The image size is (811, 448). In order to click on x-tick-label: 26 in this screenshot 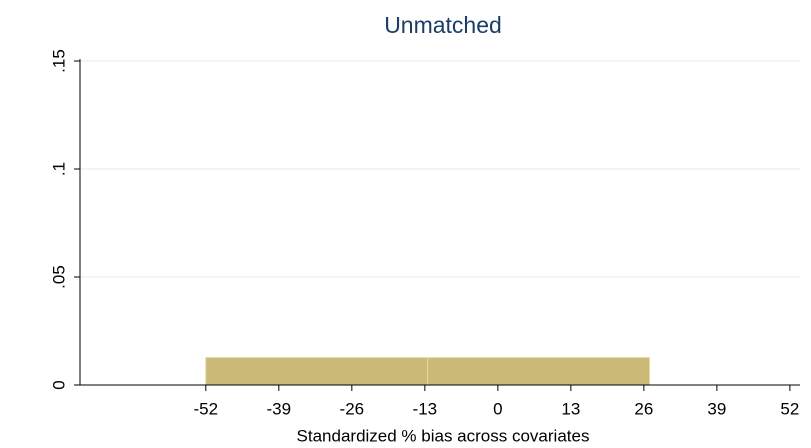, I will do `click(643, 408)`.